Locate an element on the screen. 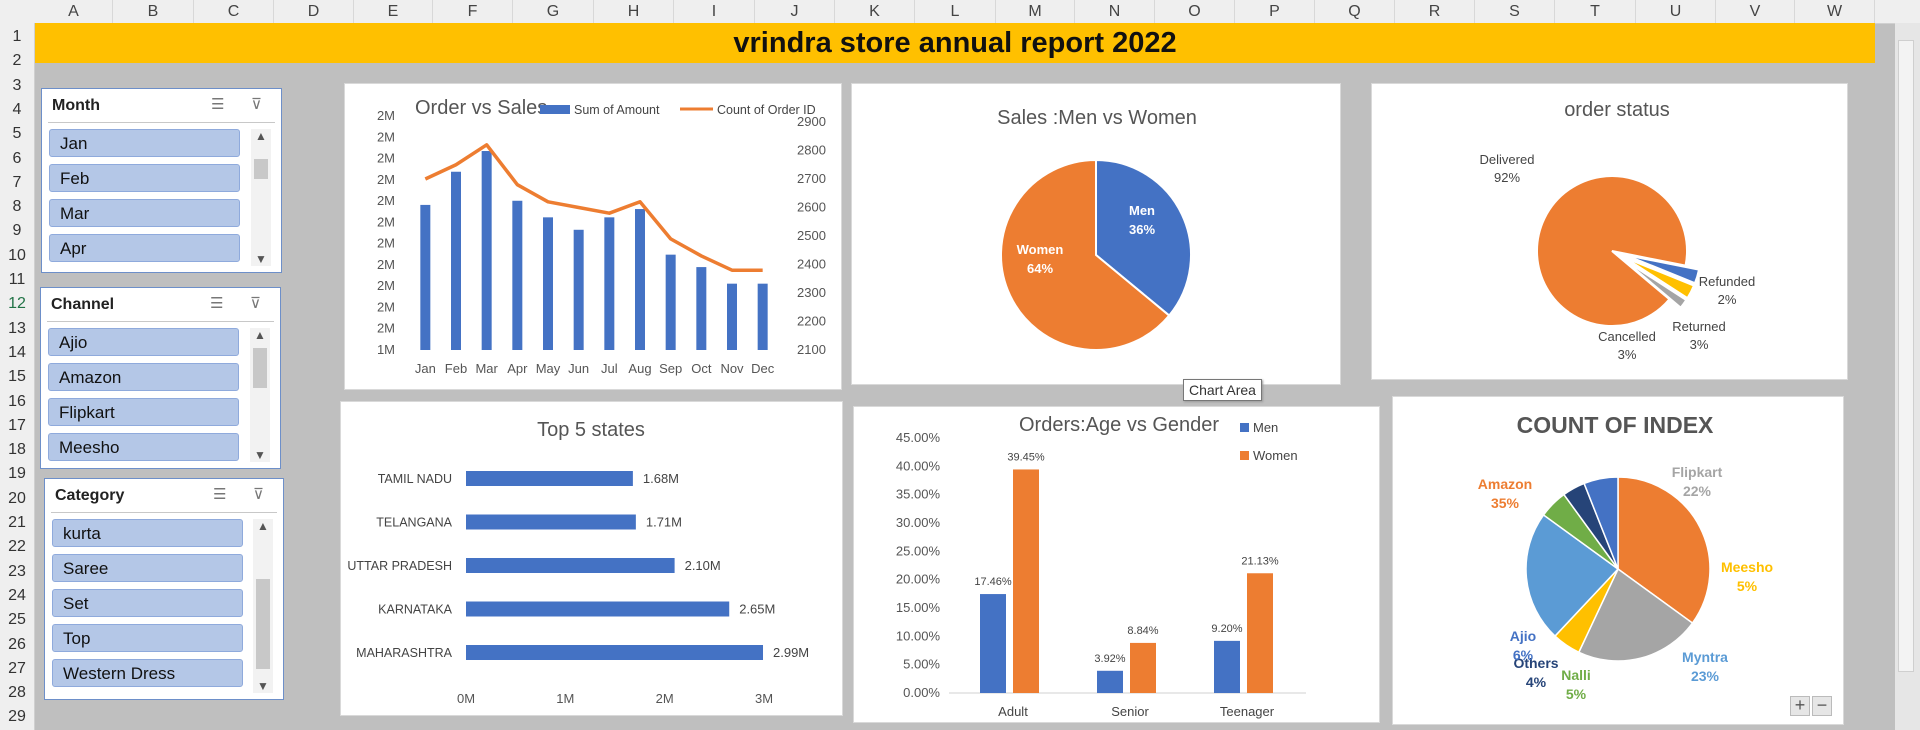 This screenshot has width=1920, height=730. slicer-item-set: Set is located at coordinates (147, 603).